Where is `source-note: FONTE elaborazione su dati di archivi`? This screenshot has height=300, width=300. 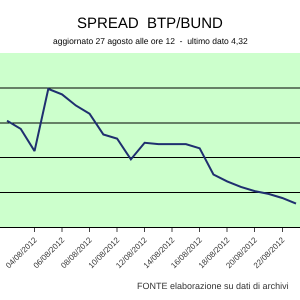
source-note: FONTE elaborazione su dati di archivi is located at coordinates (213, 286).